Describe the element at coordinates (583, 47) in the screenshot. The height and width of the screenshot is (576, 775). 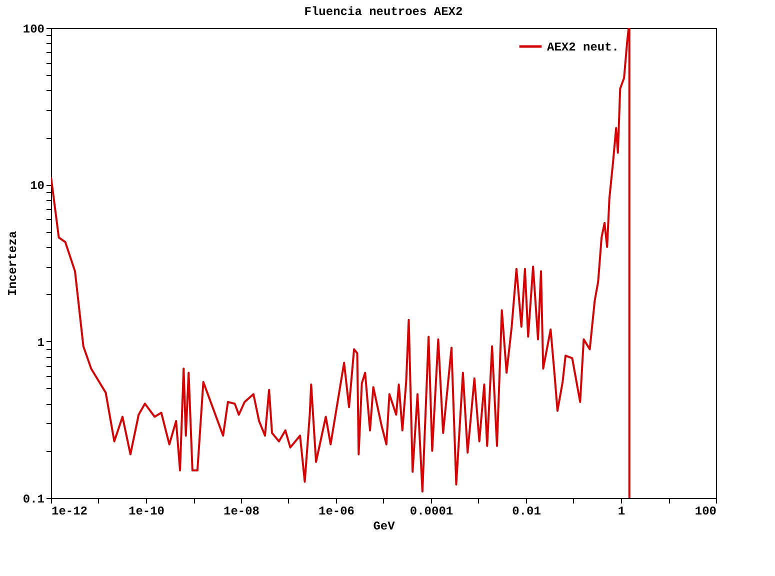
I see `legend-label: AEX2 neut.` at that location.